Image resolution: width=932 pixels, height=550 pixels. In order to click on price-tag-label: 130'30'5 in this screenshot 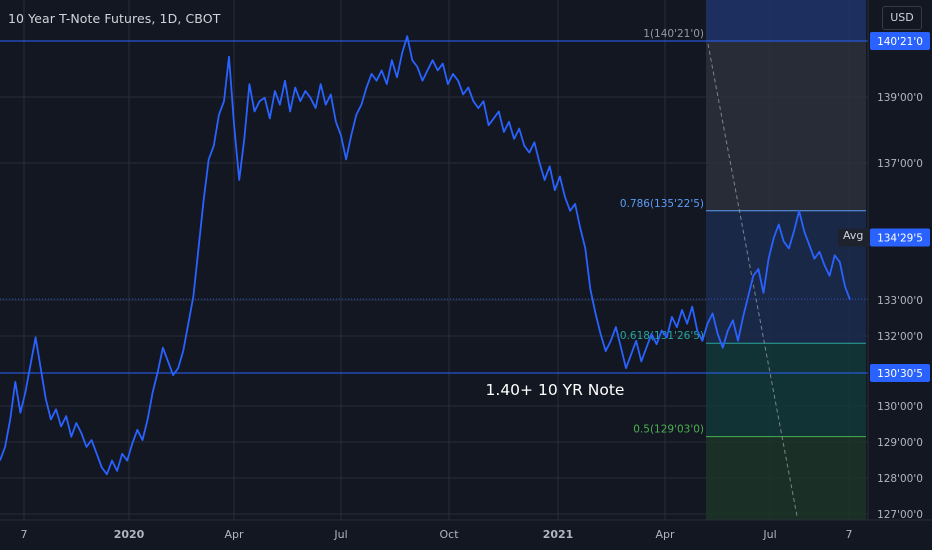, I will do `click(900, 374)`.